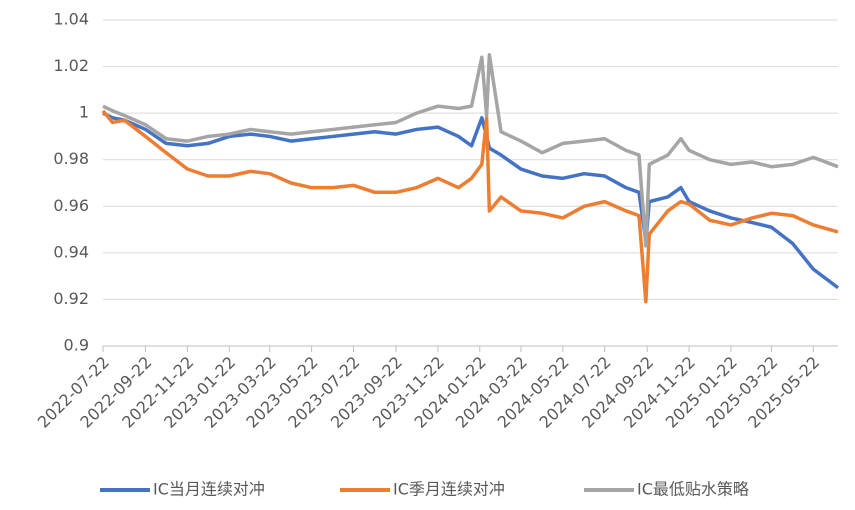 The image size is (855, 510). Describe the element at coordinates (71, 158) in the screenshot. I see `y-tick-label: 0.98` at that location.